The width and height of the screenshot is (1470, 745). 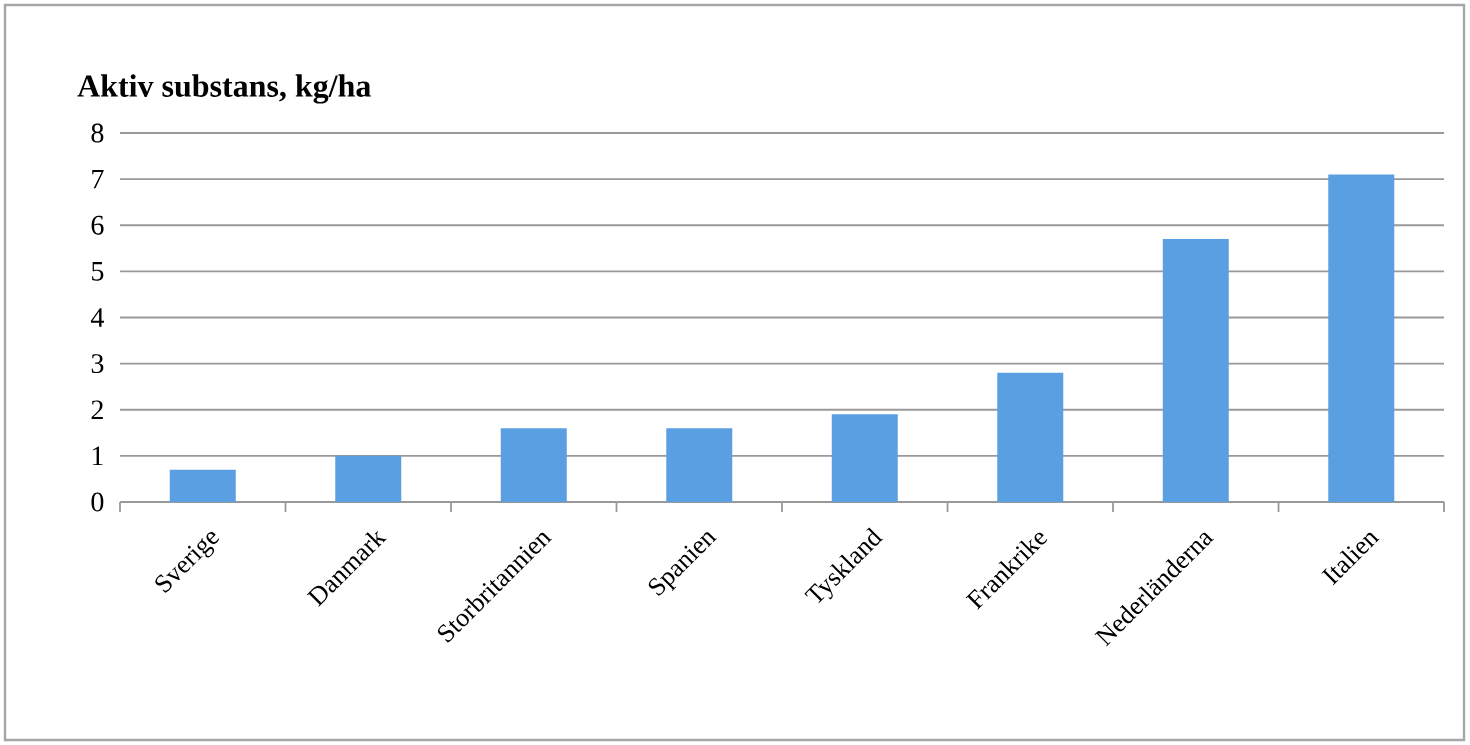 What do you see at coordinates (98, 179) in the screenshot?
I see `y-tick-label: 7` at bounding box center [98, 179].